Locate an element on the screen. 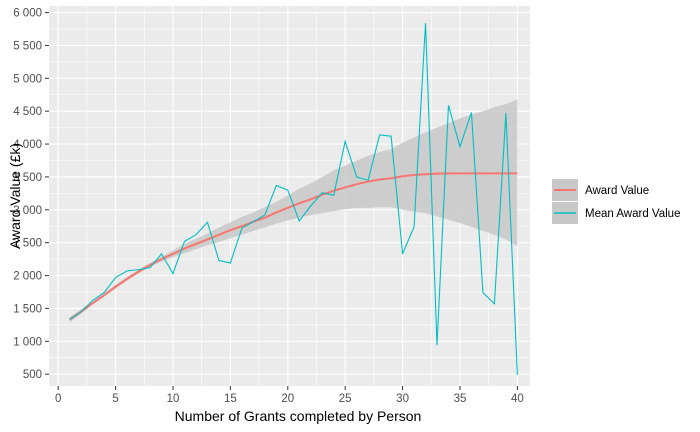 The height and width of the screenshot is (432, 700). legend-item-award-value: Award Value is located at coordinates (600, 190).